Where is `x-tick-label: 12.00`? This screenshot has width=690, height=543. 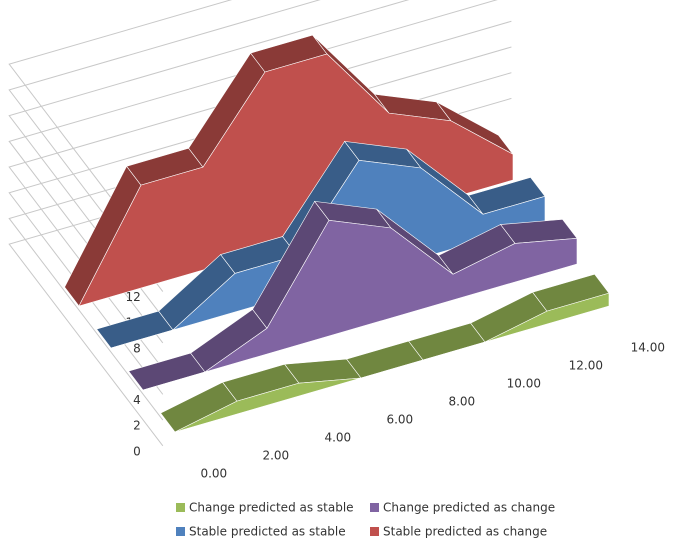
x-tick-label: 12.00 is located at coordinates (586, 365).